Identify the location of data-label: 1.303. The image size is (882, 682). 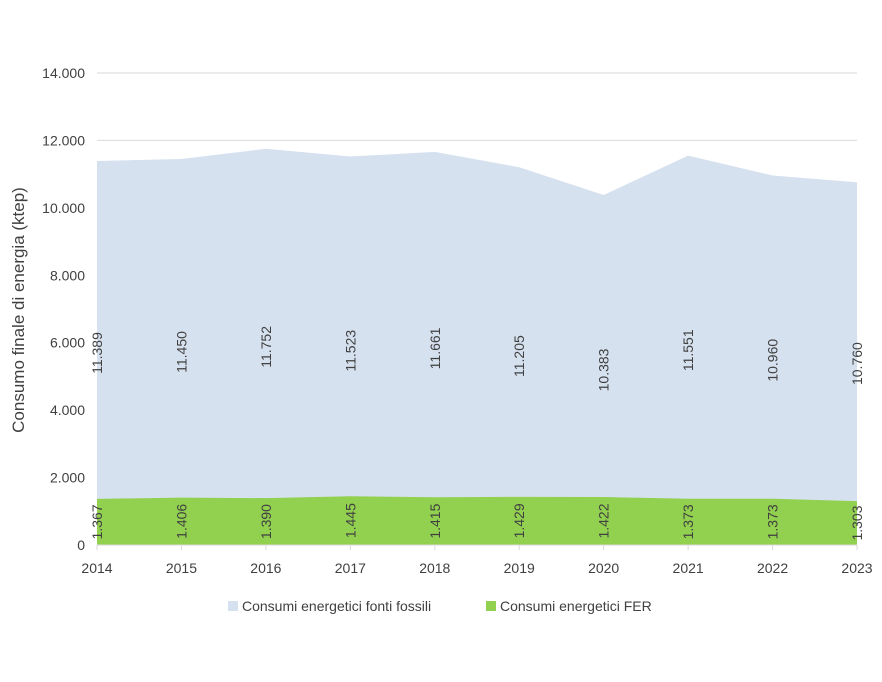
(857, 522).